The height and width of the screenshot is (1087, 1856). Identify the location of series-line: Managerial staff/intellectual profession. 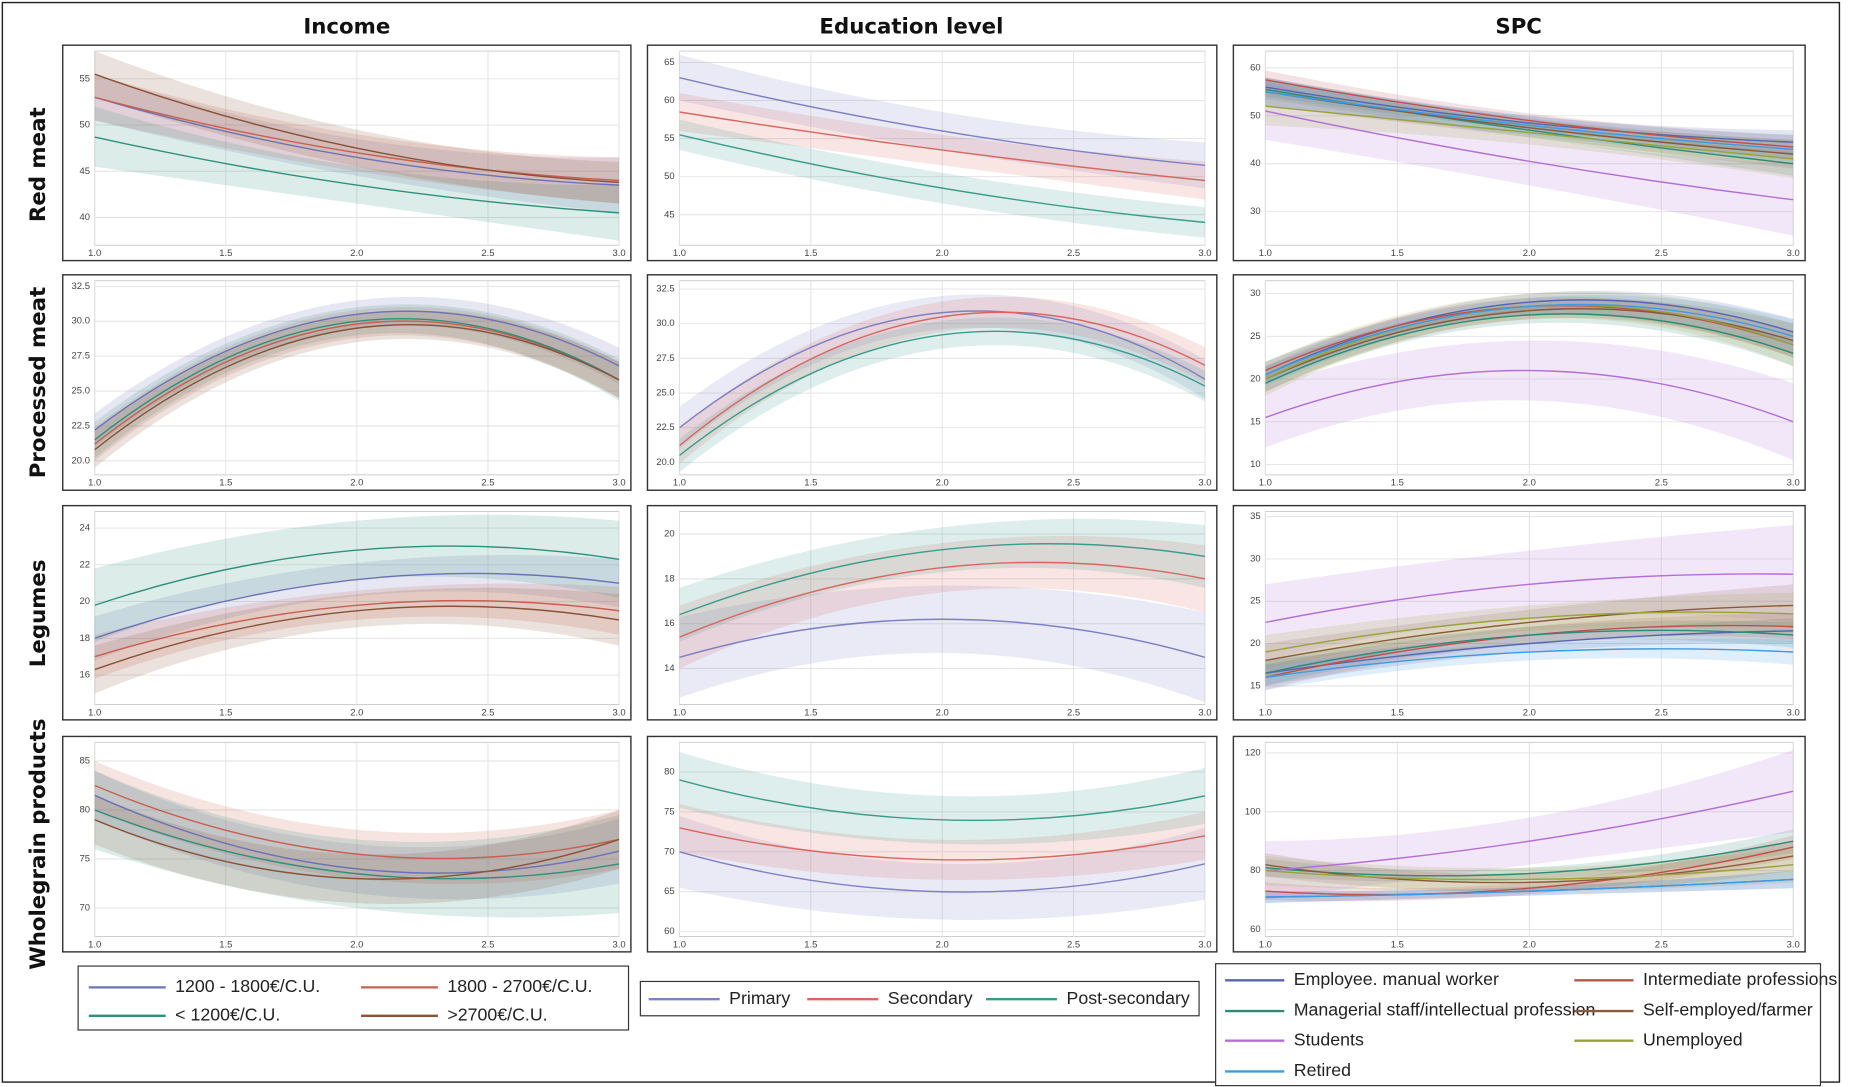
(1529, 858).